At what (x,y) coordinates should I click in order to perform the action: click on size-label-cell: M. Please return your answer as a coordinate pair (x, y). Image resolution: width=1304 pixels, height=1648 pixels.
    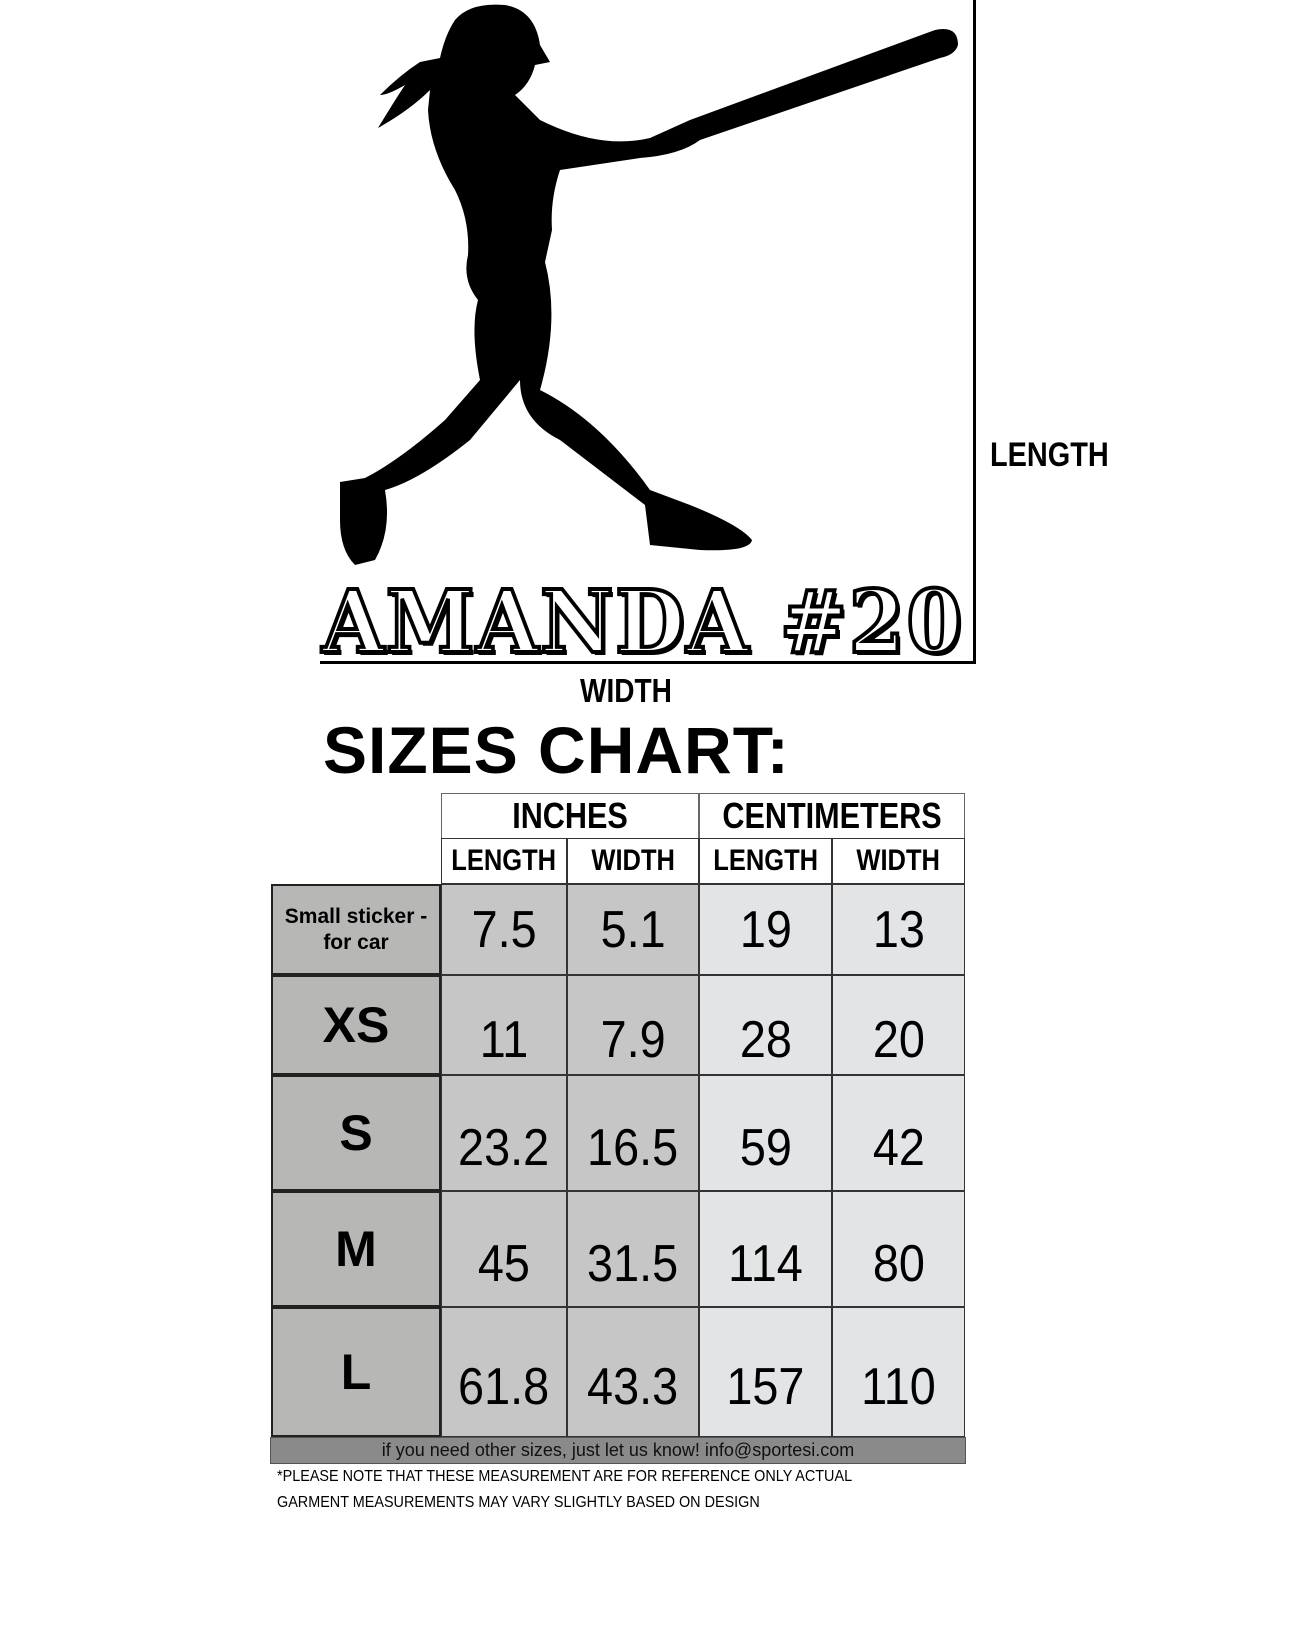
    Looking at the image, I should click on (356, 1249).